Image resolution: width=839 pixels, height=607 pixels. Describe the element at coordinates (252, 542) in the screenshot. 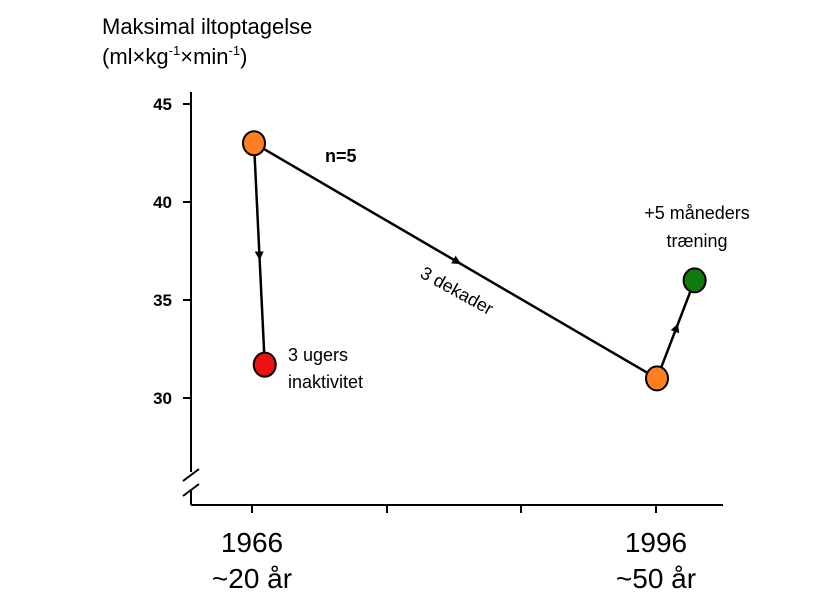

I see `x-label-1966-year: 1966` at that location.